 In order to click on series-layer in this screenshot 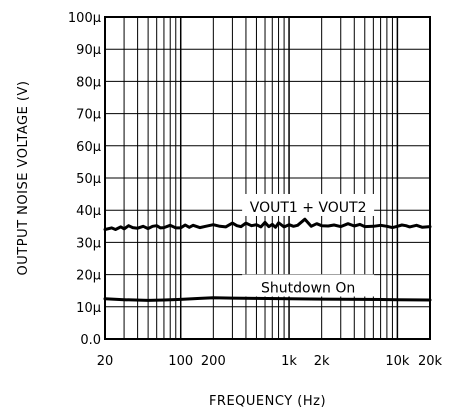, I will do `click(267, 259)`.